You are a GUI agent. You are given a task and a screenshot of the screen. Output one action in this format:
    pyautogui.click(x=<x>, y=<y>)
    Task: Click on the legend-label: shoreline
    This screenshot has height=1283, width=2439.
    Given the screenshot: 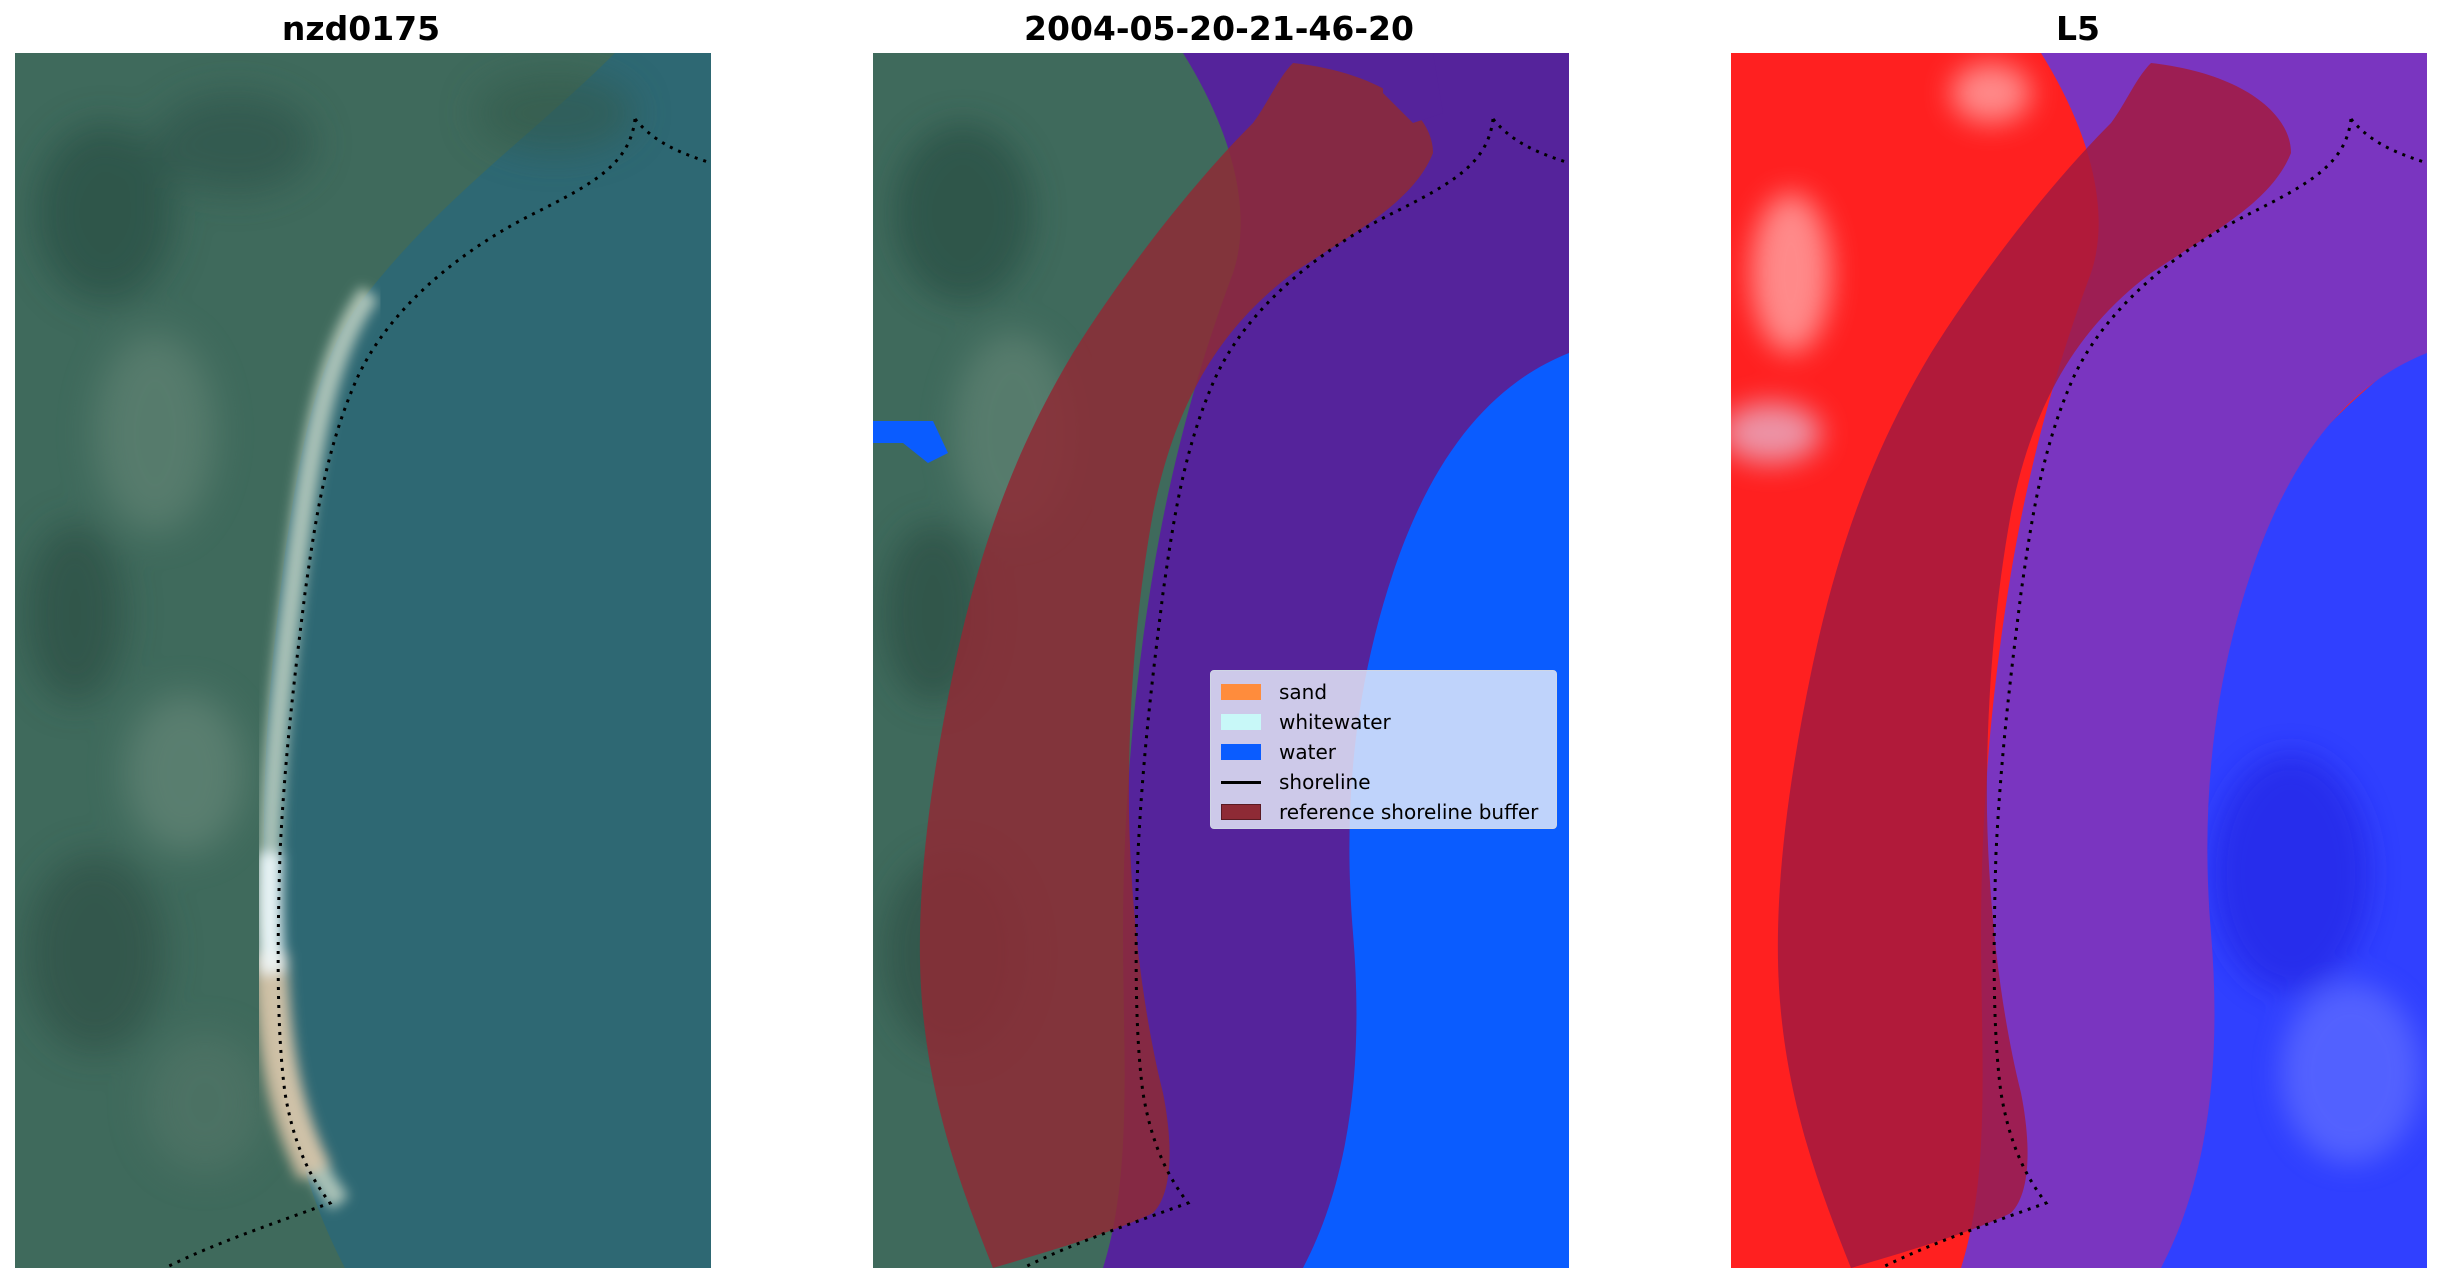 What is the action you would take?
    pyautogui.click(x=1325, y=782)
    